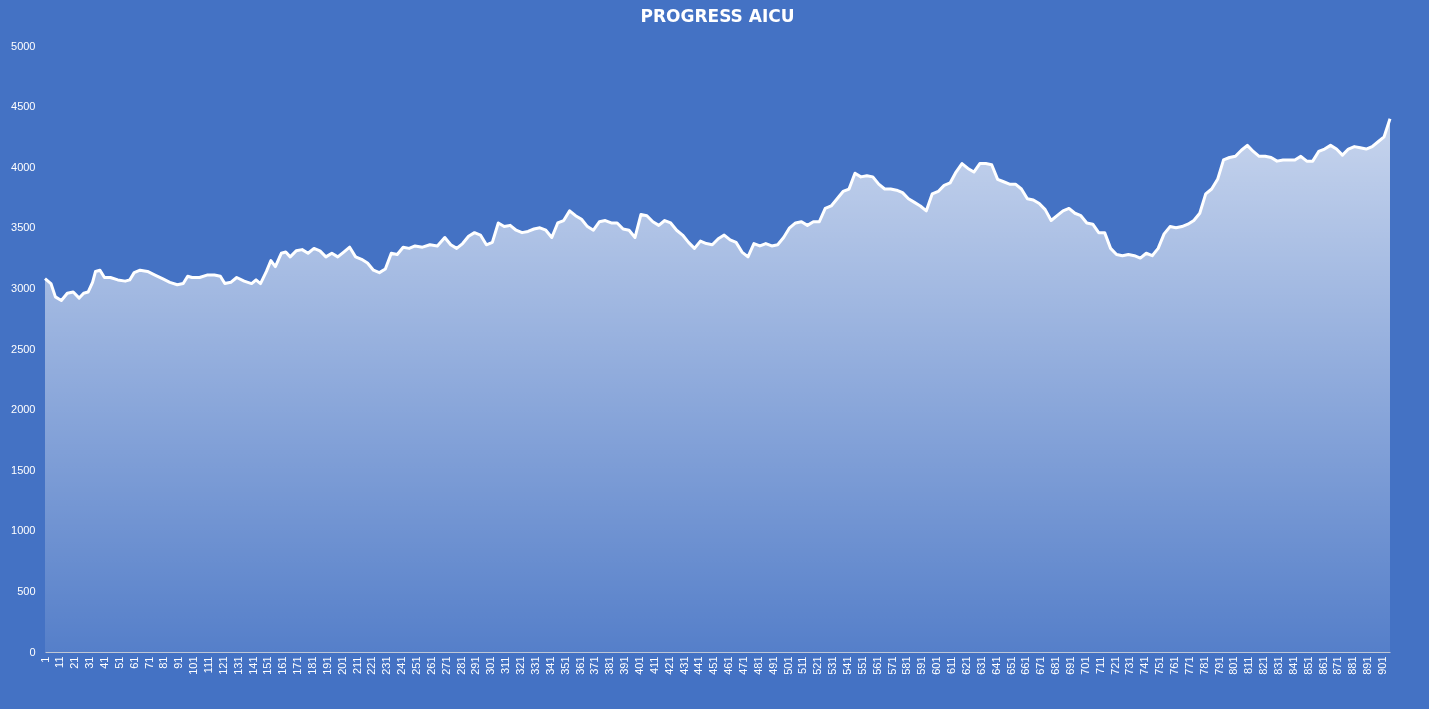 The image size is (1429, 709). What do you see at coordinates (579, 665) in the screenshot?
I see `x-tick-label: 361` at bounding box center [579, 665].